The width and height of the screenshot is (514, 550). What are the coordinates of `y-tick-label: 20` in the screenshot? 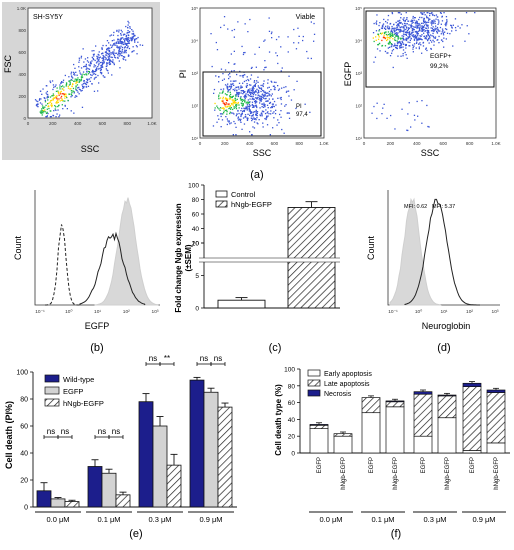 It's located at (292, 437).